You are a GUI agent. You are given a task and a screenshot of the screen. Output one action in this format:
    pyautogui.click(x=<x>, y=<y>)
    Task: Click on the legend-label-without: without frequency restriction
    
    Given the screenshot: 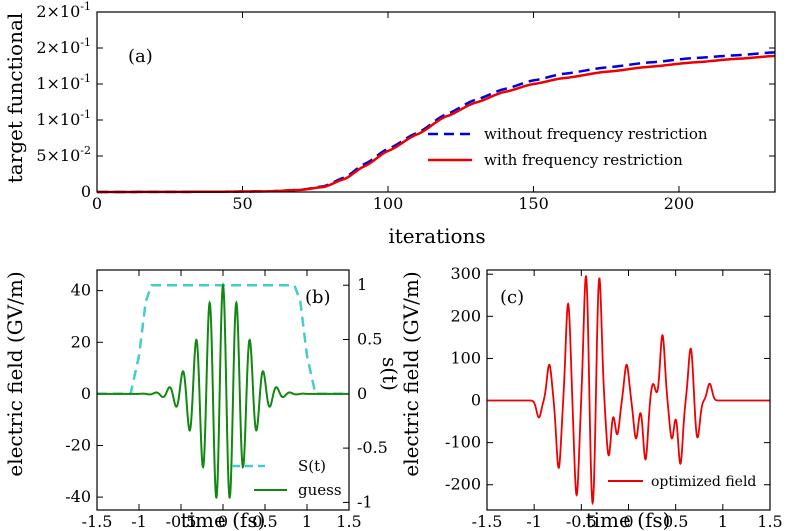 What is the action you would take?
    pyautogui.click(x=596, y=134)
    